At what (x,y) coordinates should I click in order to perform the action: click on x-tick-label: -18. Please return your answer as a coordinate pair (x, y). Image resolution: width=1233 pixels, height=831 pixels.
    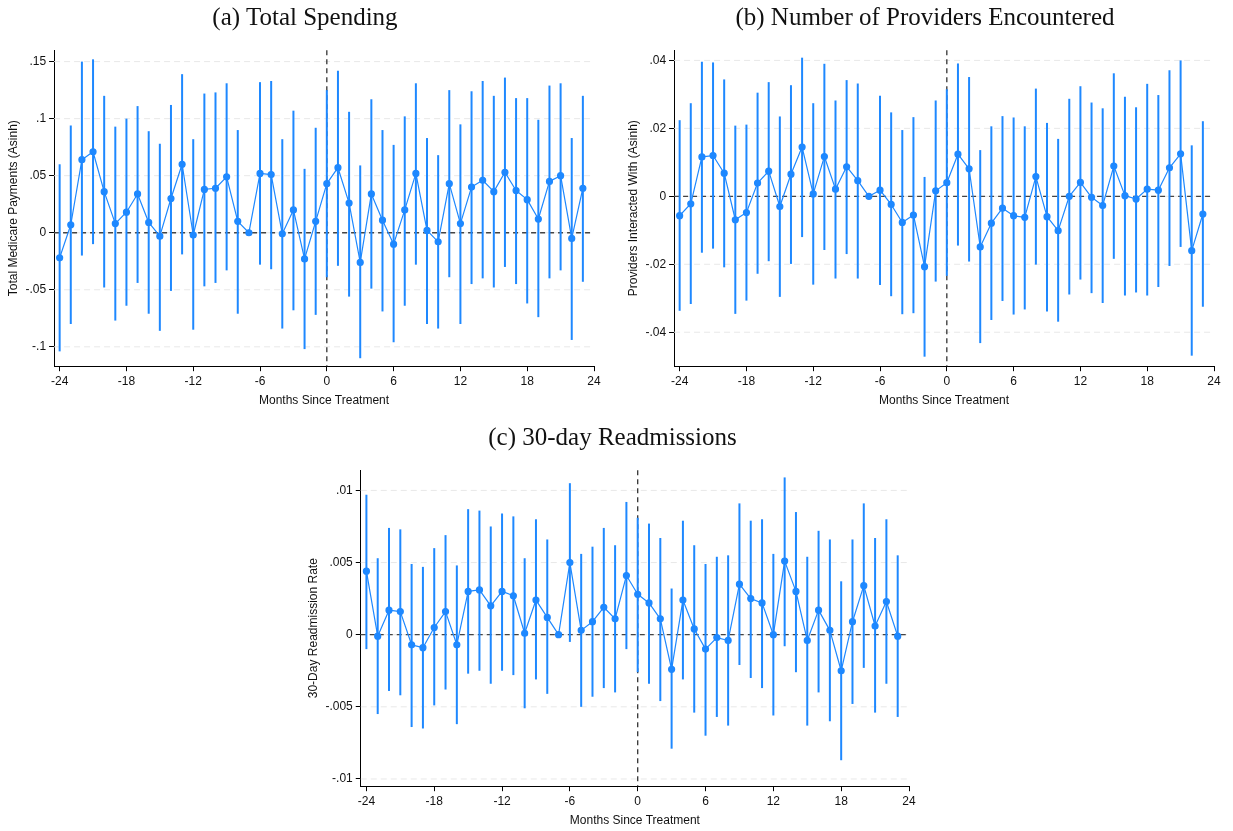
    Looking at the image, I should click on (434, 800).